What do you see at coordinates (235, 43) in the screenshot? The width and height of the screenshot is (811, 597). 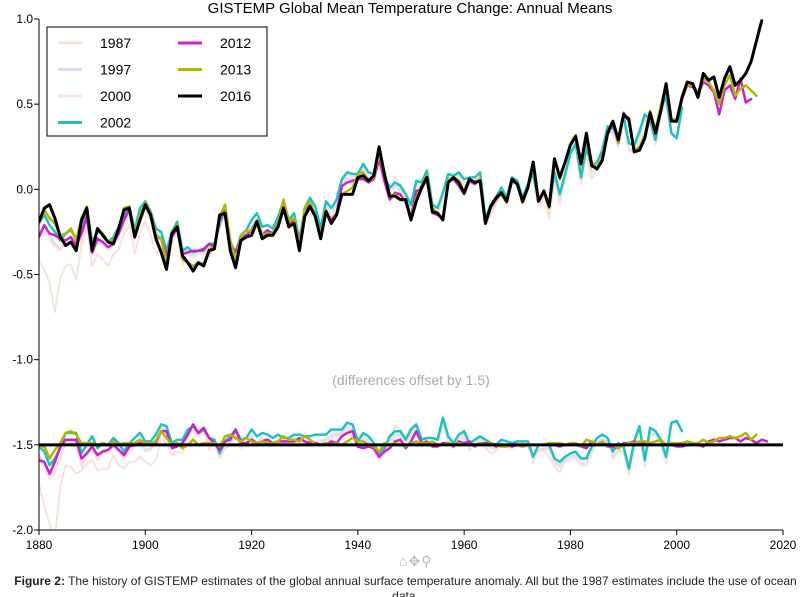 I see `legend-label-2012: 2012` at bounding box center [235, 43].